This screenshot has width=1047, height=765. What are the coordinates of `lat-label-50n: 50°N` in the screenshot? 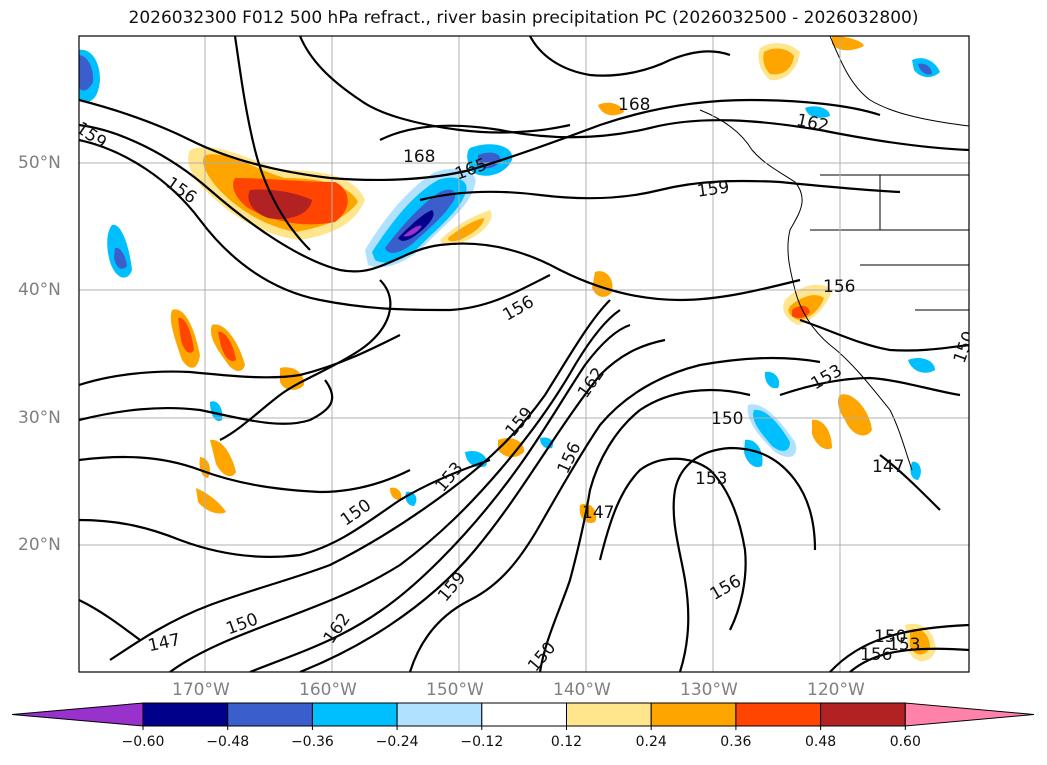 It's located at (39, 163).